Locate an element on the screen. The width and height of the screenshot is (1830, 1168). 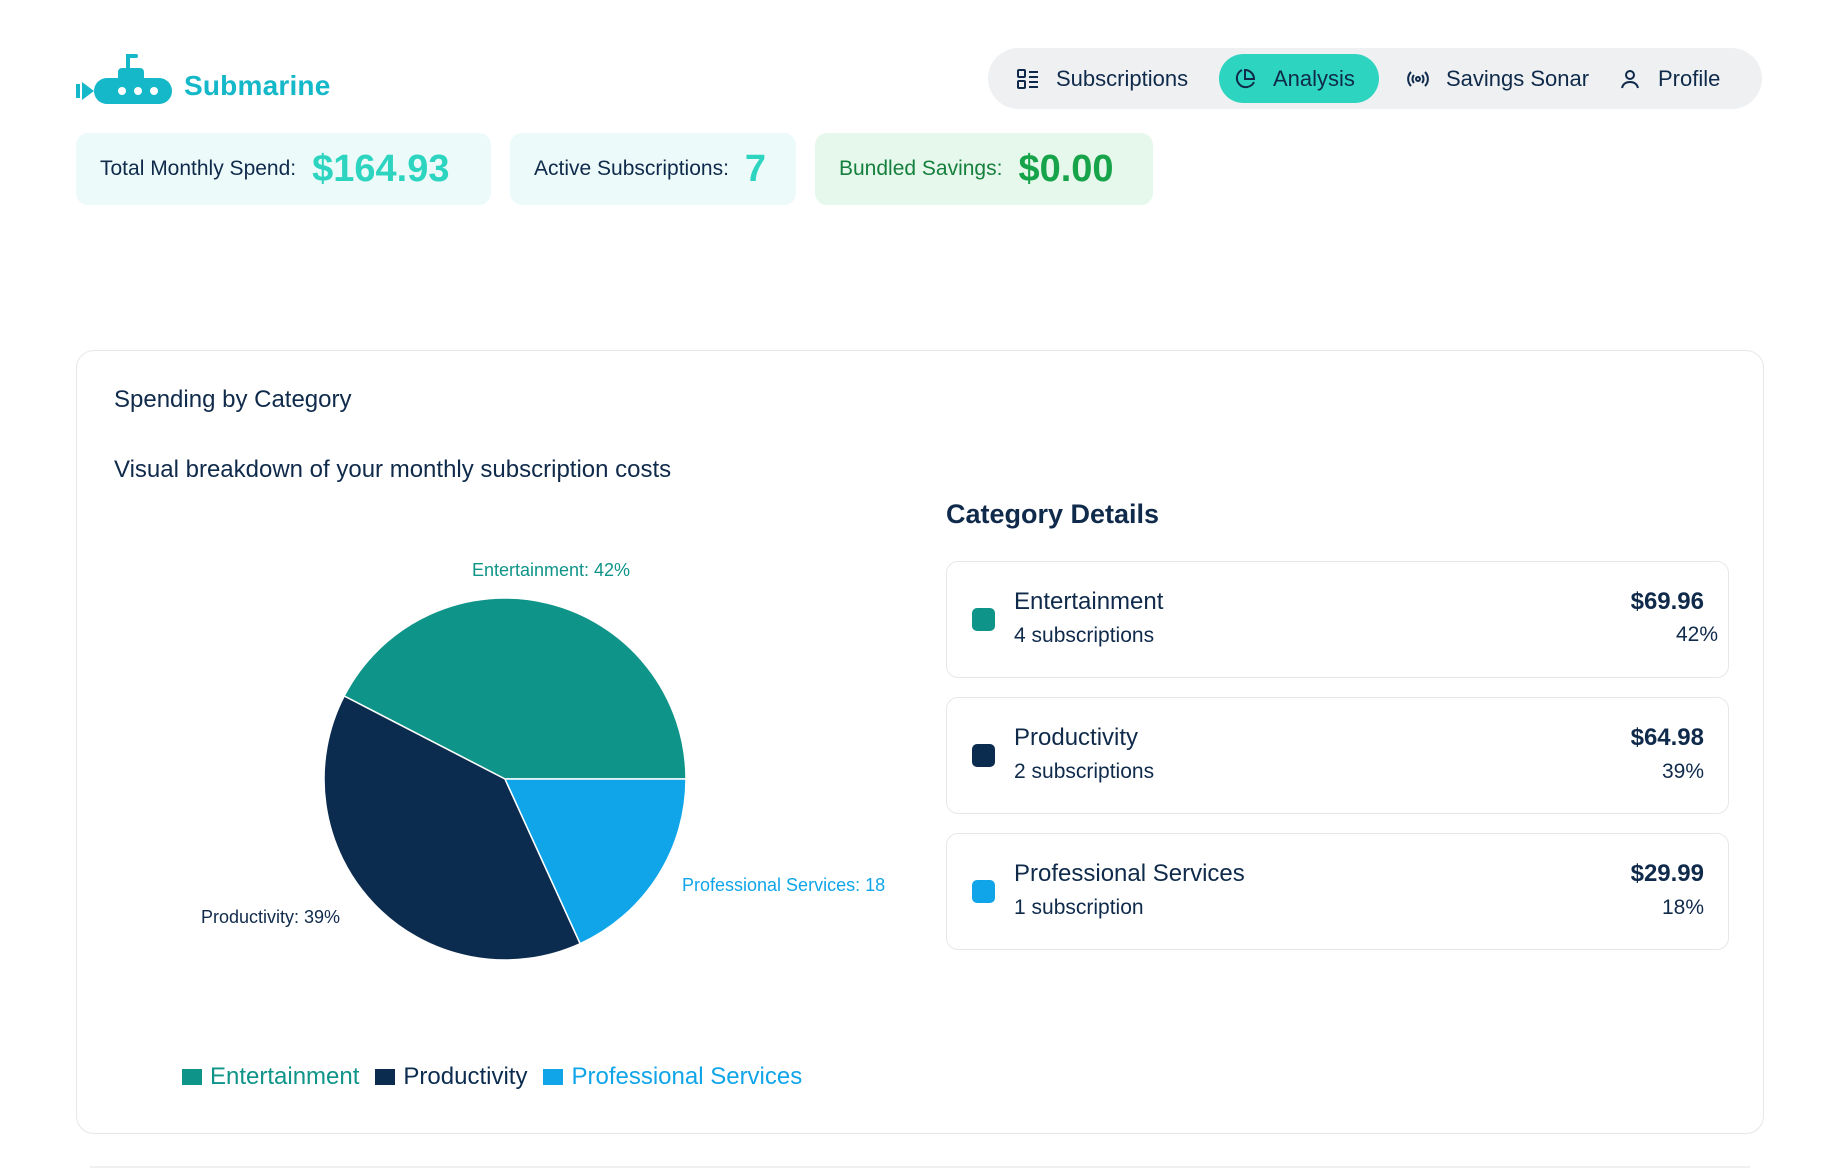
nav-item-profile: Profile is located at coordinates (1669, 78).